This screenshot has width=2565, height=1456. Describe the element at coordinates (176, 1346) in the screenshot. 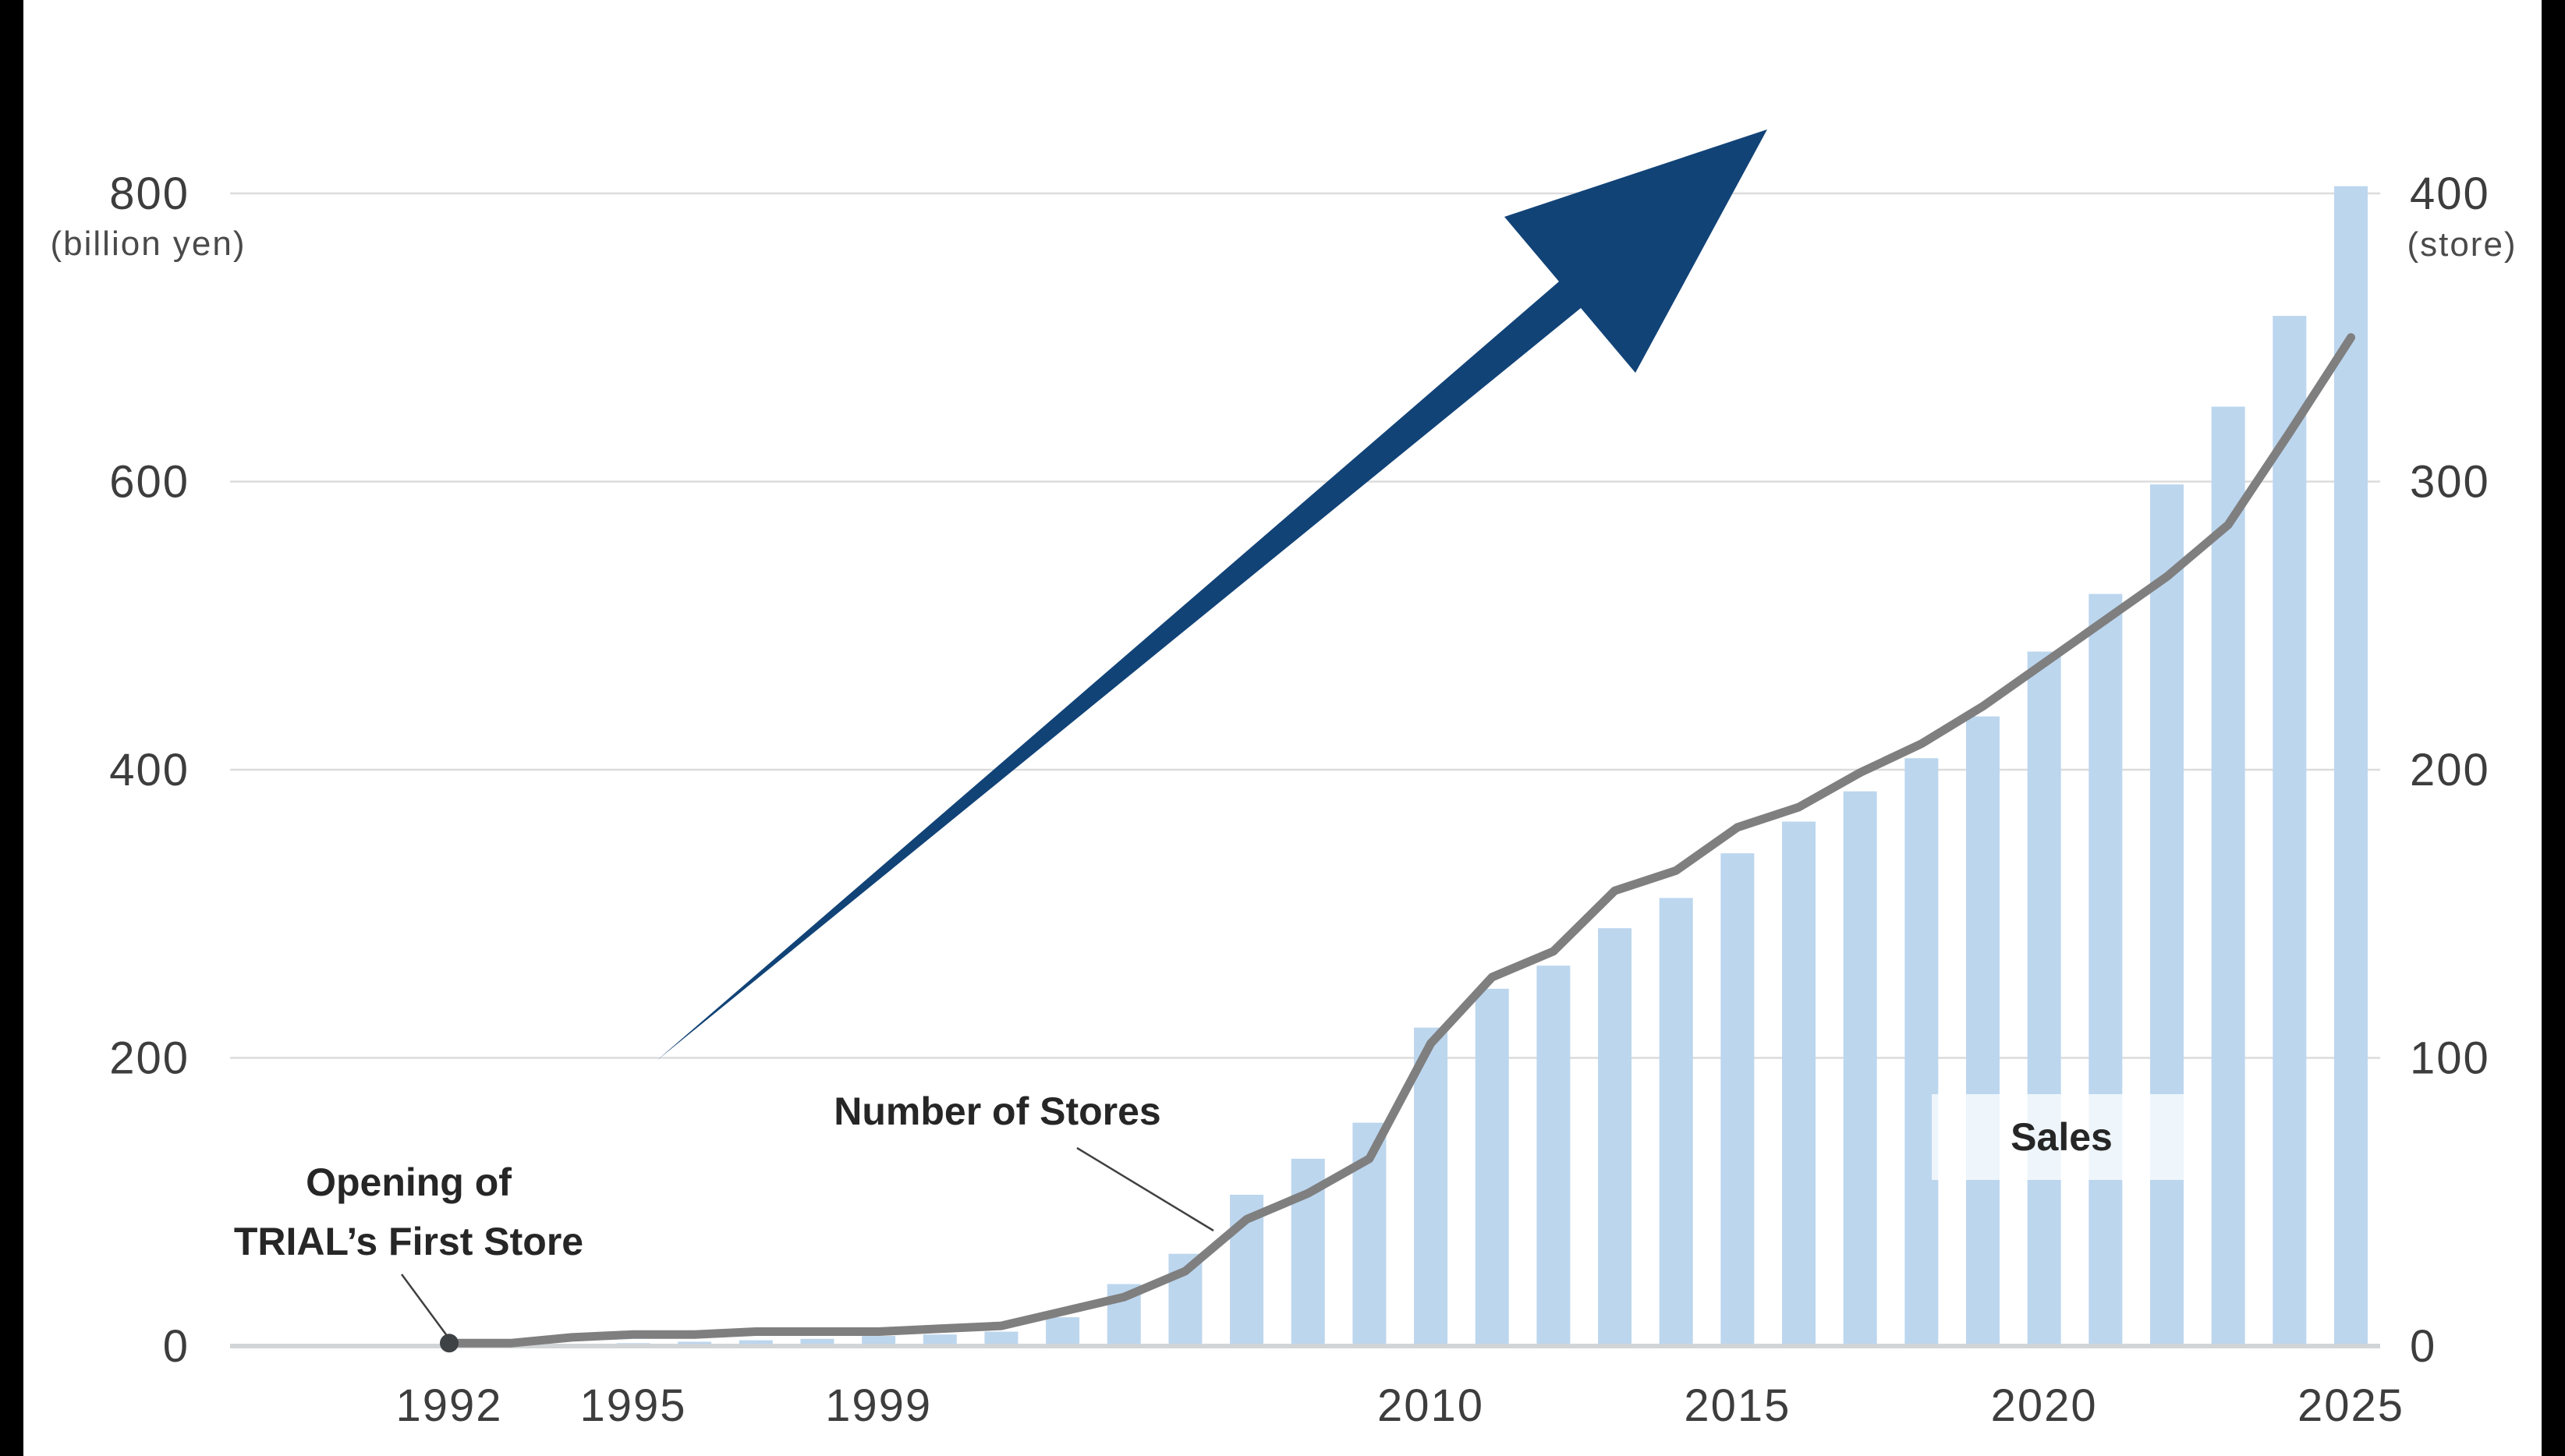

I see `left-tick-0: 0` at that location.